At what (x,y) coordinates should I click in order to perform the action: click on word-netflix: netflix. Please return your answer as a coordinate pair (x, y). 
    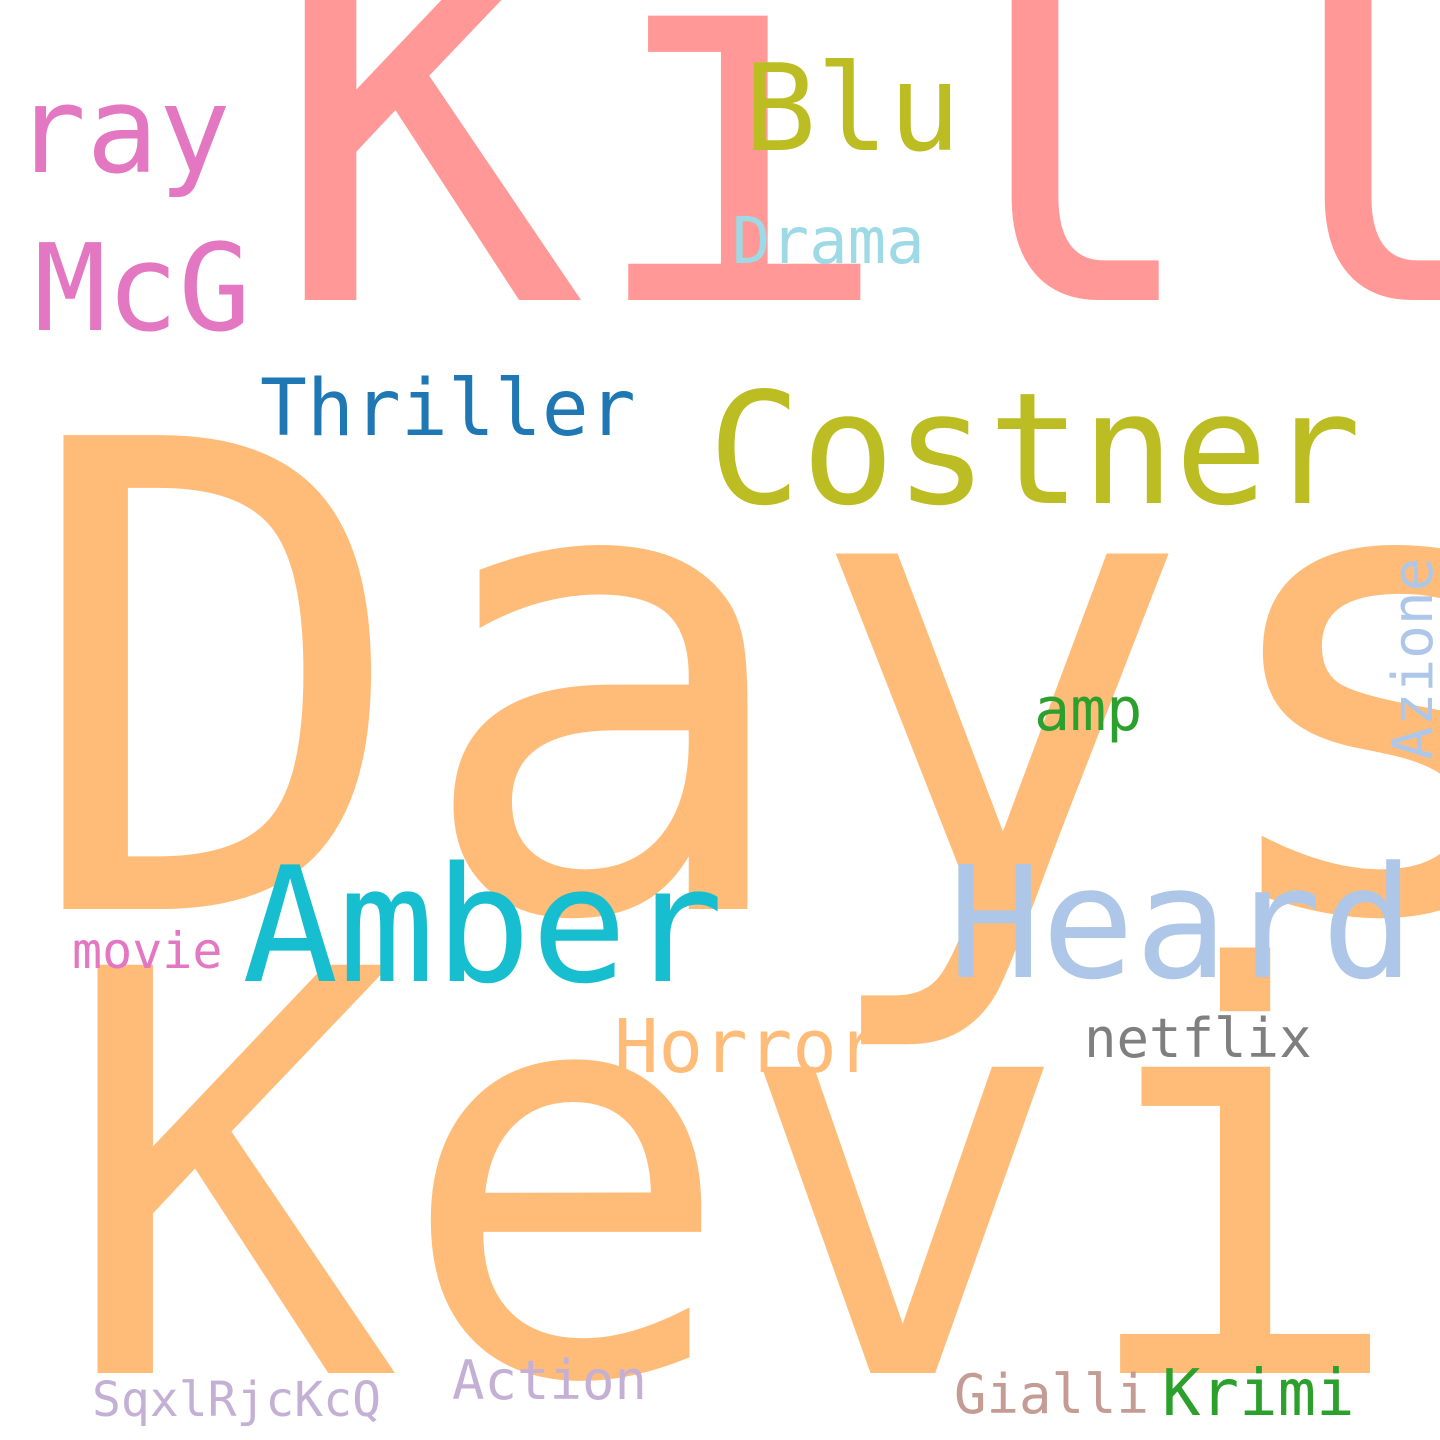
    Looking at the image, I should click on (1198, 1038).